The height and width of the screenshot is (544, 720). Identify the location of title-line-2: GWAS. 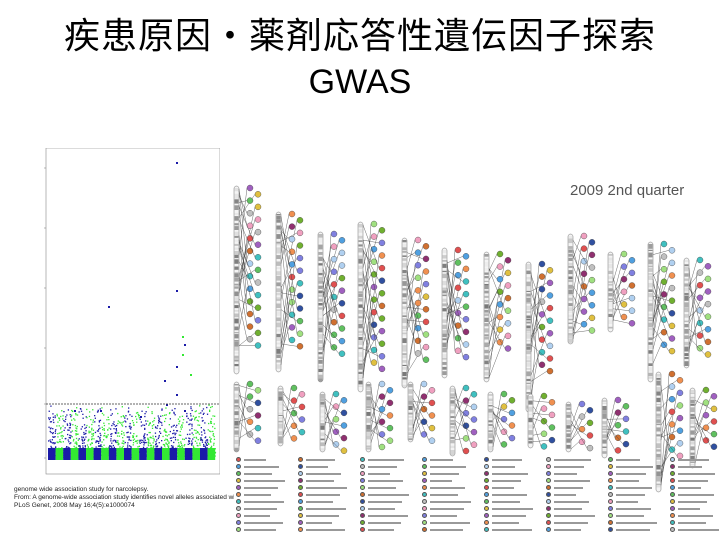
(360, 82).